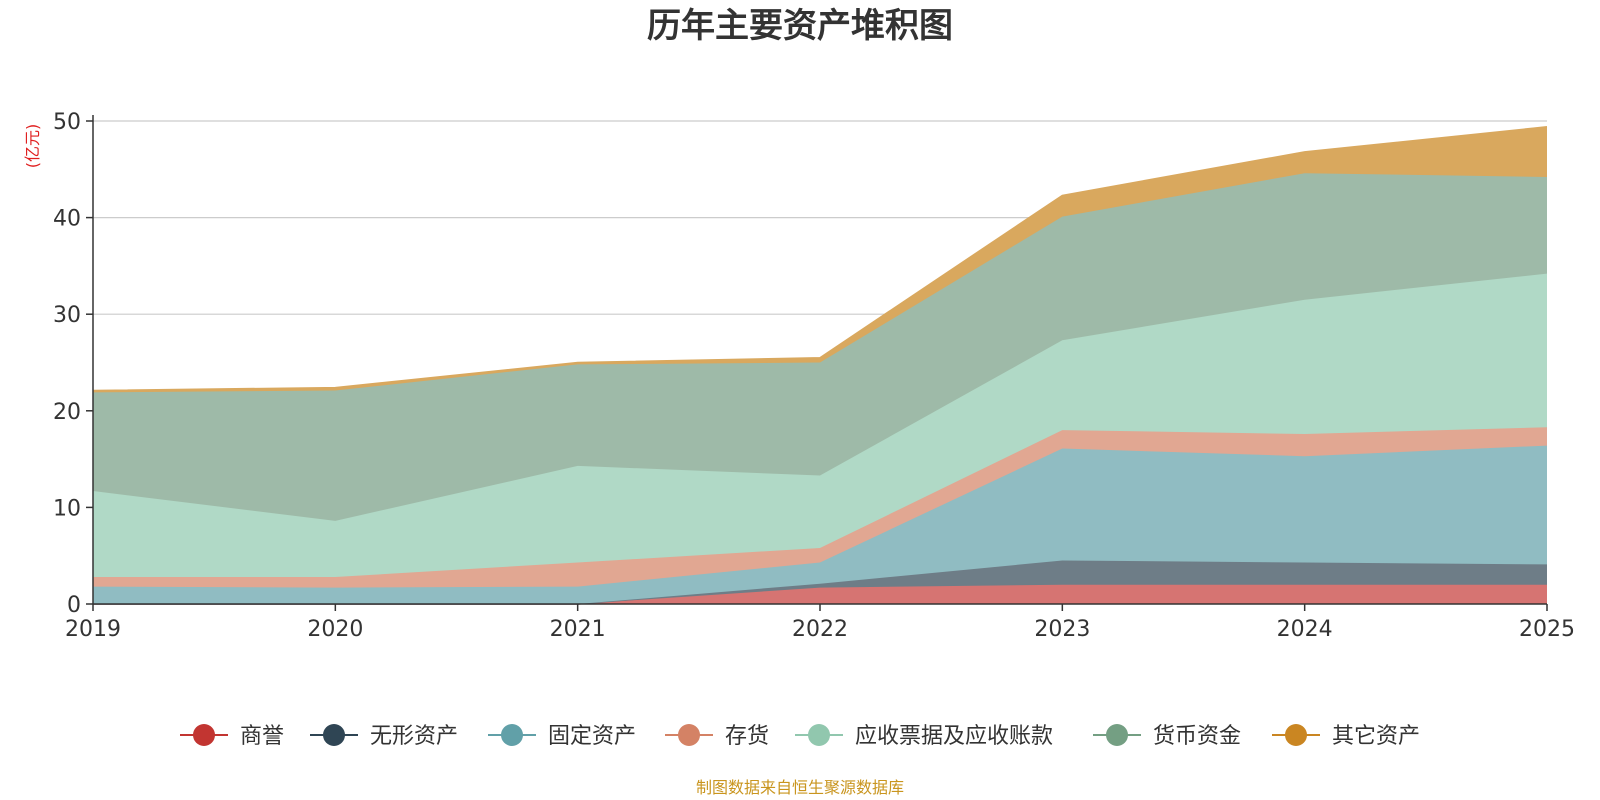 This screenshot has height=800, width=1600. What do you see at coordinates (717, 736) in the screenshot?
I see `legend-item-3: 存货` at bounding box center [717, 736].